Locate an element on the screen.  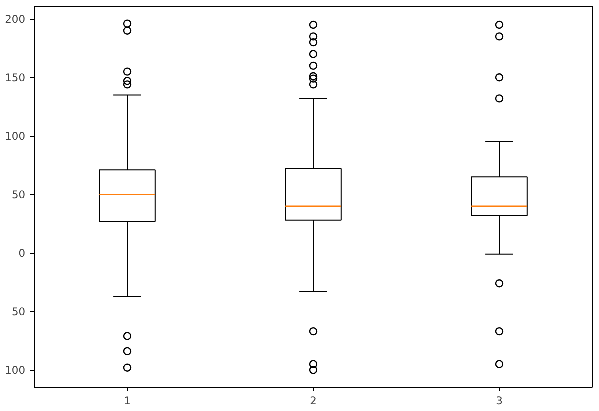
y-tick-label: 200 is located at coordinates (15, 19).